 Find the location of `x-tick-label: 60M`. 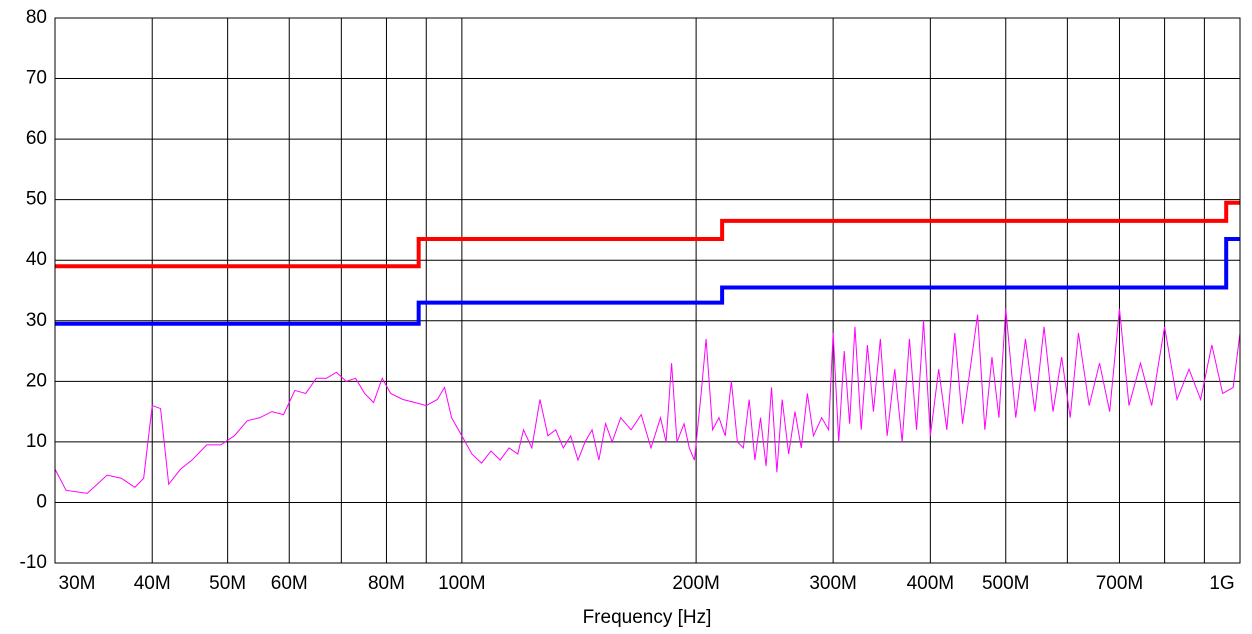

x-tick-label: 60M is located at coordinates (289, 583).